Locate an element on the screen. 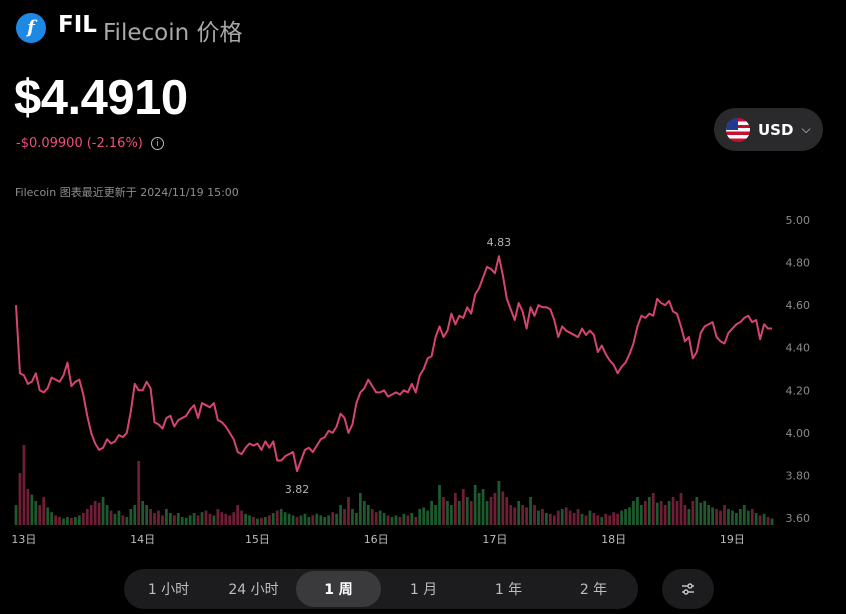 The height and width of the screenshot is (614, 846). currency-selector: USD ⌵ is located at coordinates (768, 129).